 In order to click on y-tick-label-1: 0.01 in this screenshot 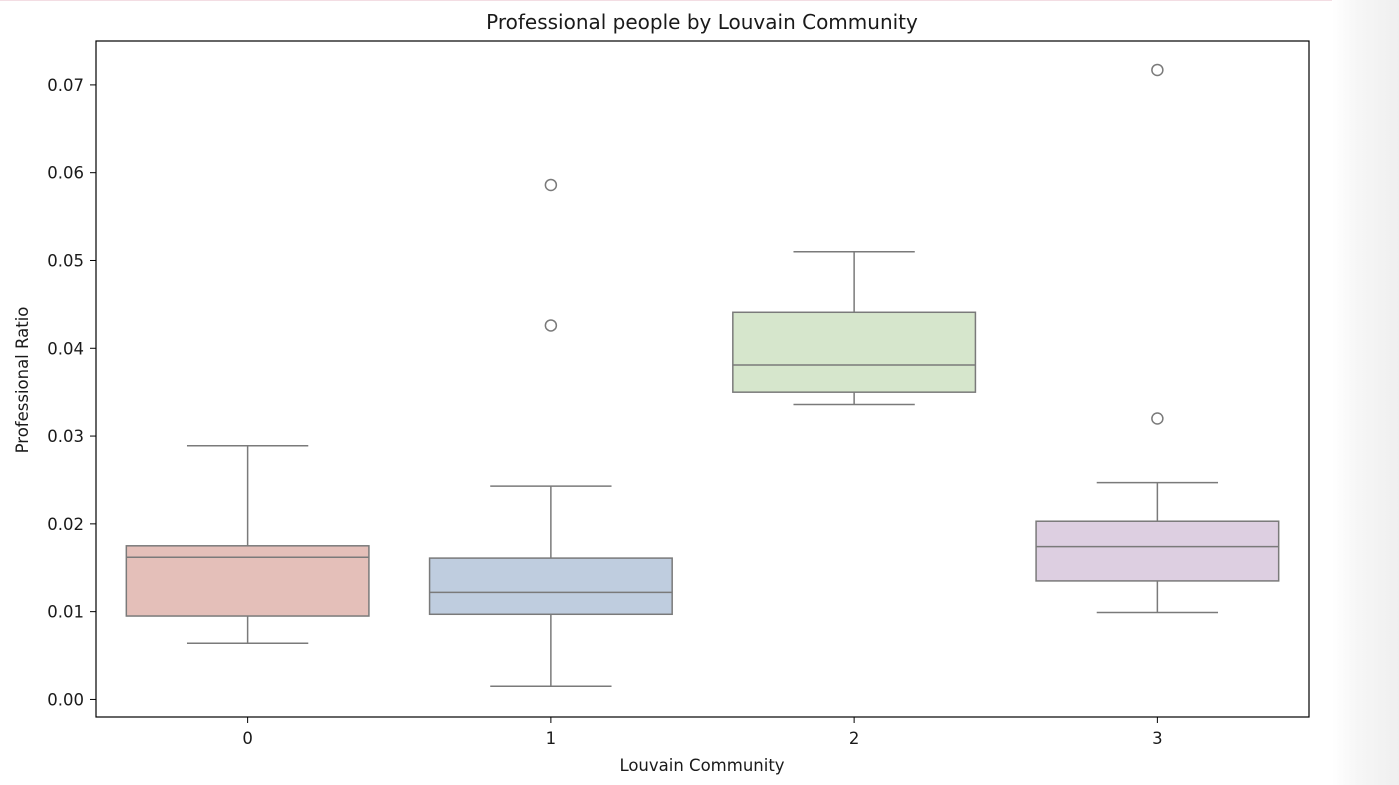, I will do `click(65, 612)`.